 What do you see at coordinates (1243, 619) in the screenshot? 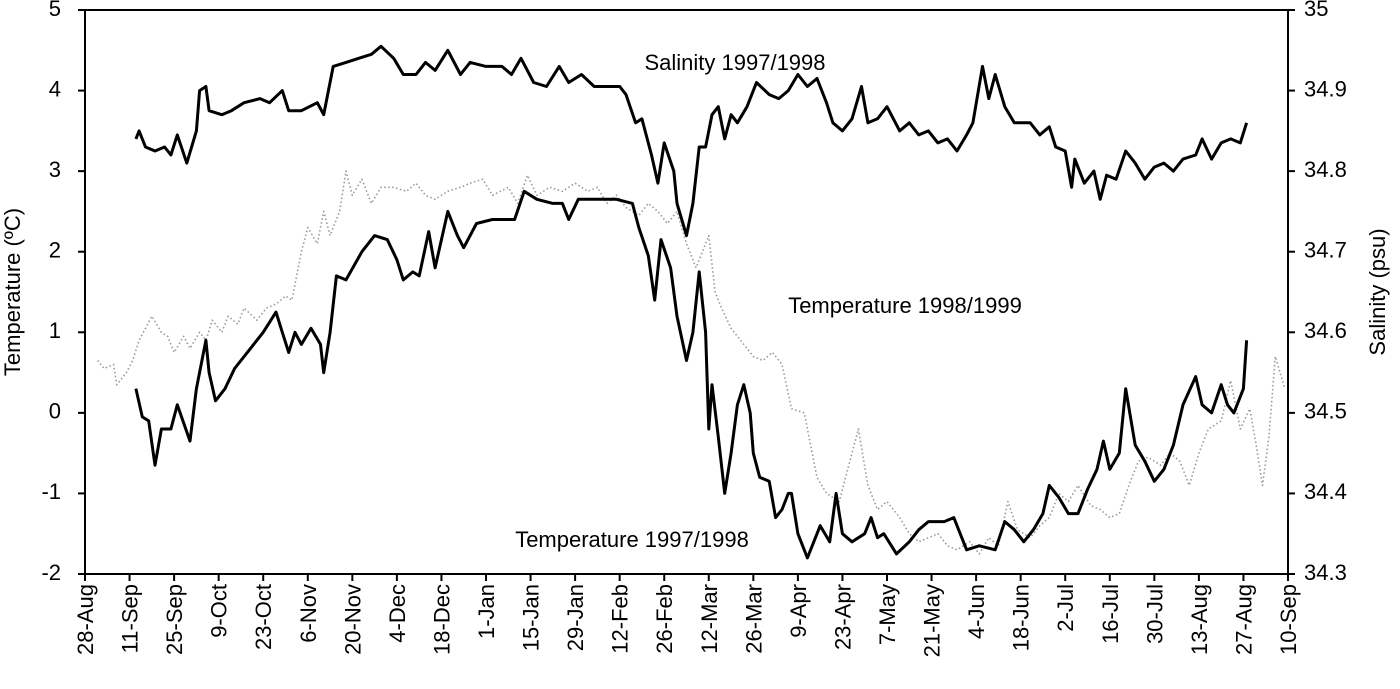
I see `x-tick-label: 27-Aug` at bounding box center [1243, 619].